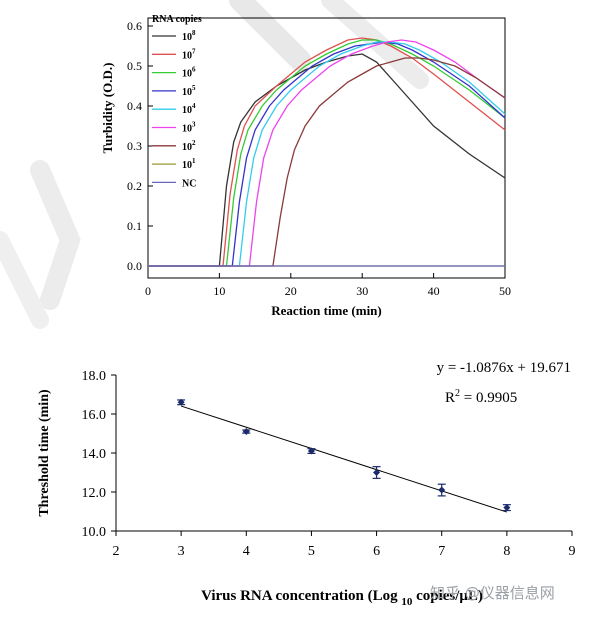 The image size is (600, 618). I want to click on x-tick-label: 6, so click(376, 551).